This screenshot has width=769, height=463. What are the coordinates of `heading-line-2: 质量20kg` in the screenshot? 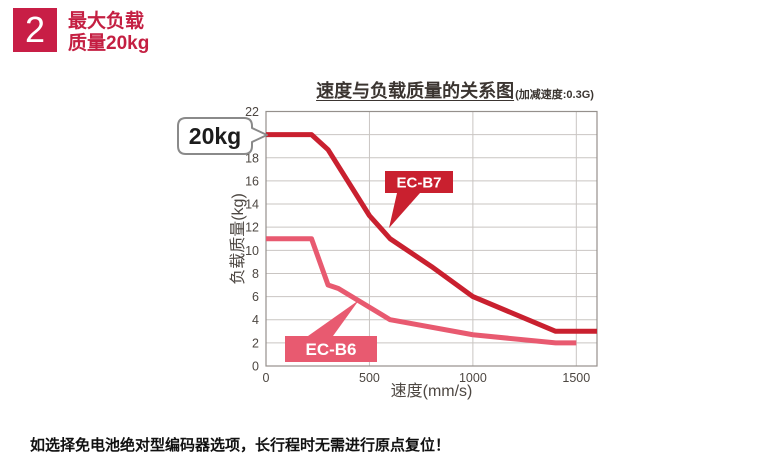 It's located at (109, 43).